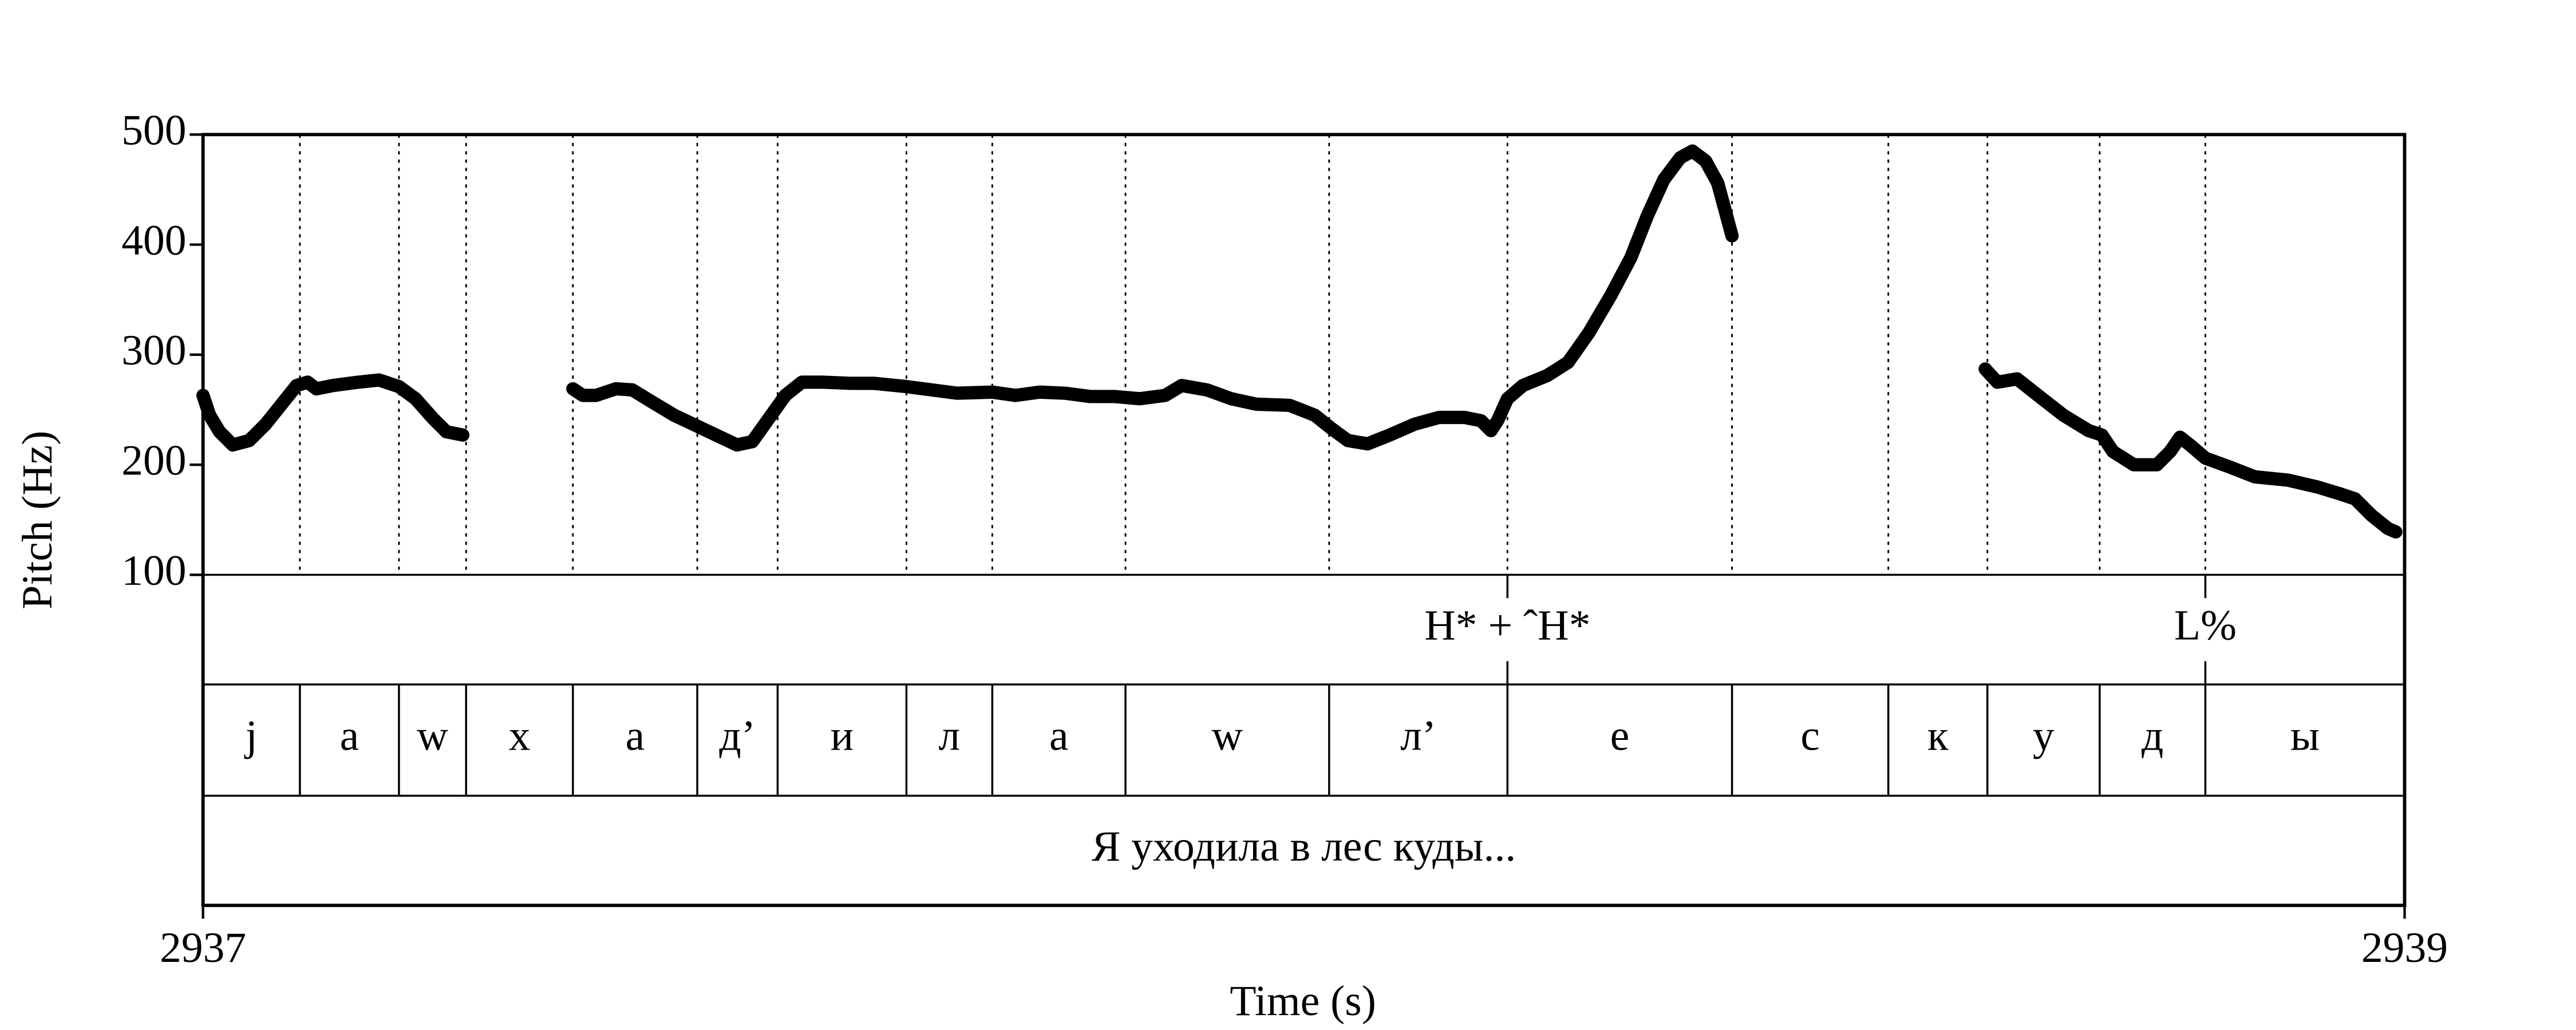 This screenshot has height=1030, width=2576. I want to click on y-tick-label: 300, so click(153, 350).